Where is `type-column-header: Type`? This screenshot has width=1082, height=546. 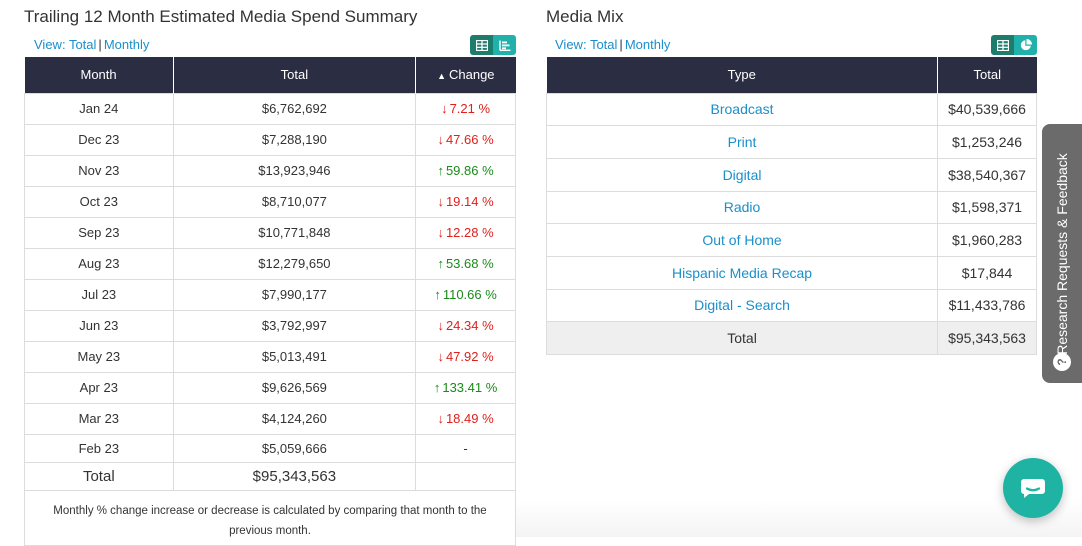
type-column-header: Type is located at coordinates (742, 75).